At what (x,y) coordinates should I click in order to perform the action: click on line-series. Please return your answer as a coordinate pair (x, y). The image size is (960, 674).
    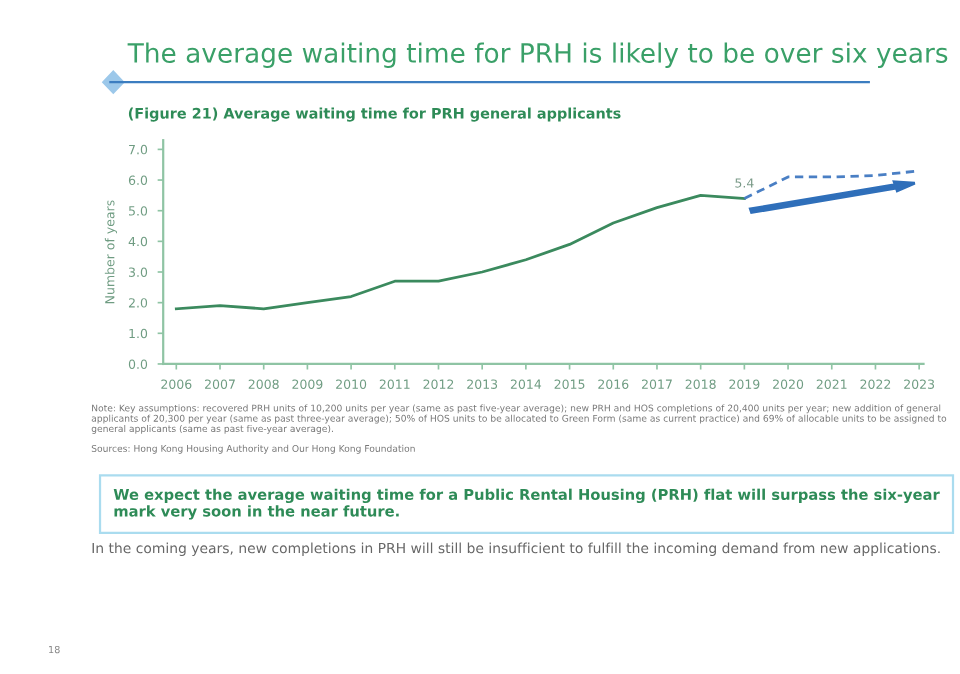
    Looking at the image, I should click on (460, 252).